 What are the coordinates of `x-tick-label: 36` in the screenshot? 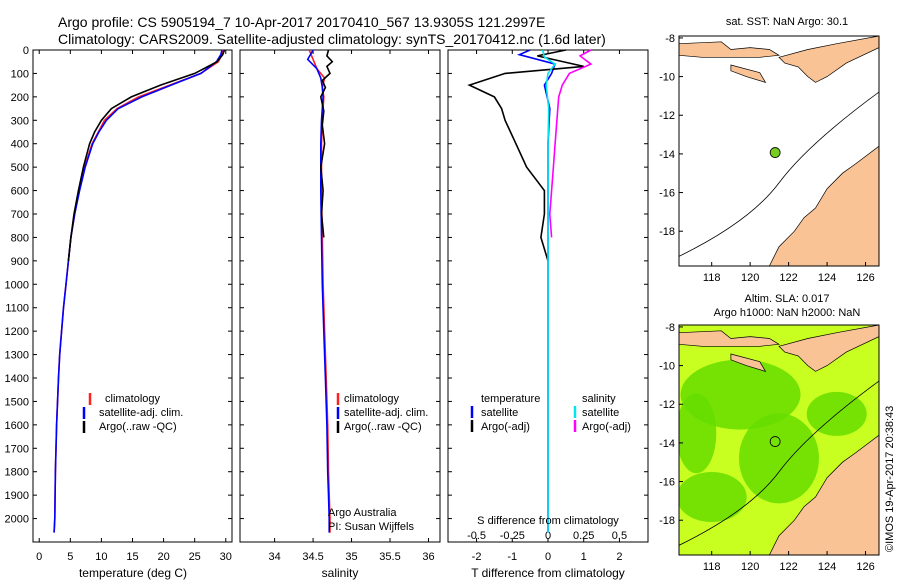 It's located at (428, 557).